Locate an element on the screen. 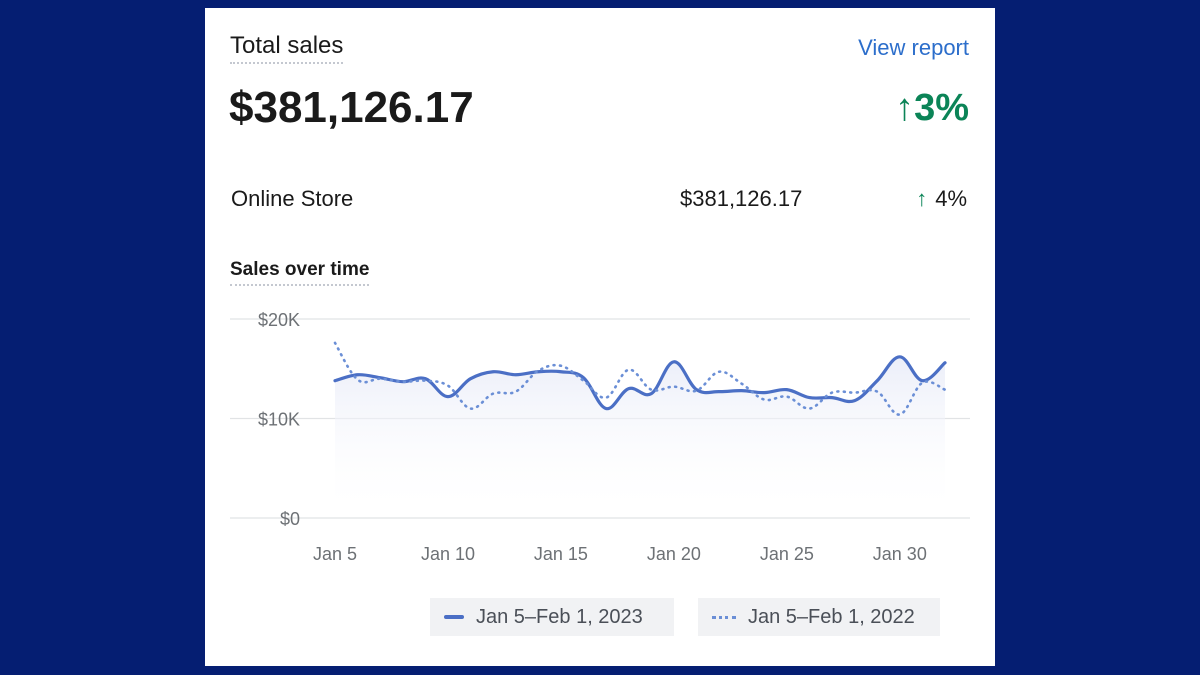 The image size is (1200, 675). y-tick-label: $20K is located at coordinates (279, 320).